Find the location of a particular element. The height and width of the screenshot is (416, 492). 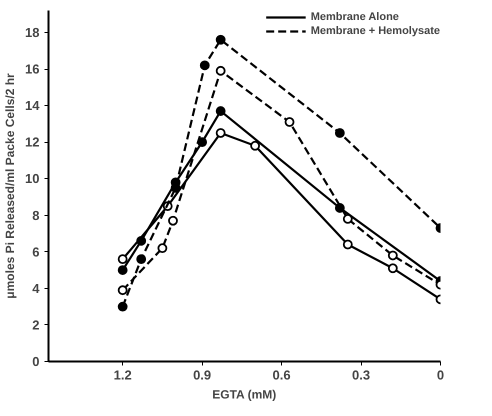

y-tick-label: 4 is located at coordinates (36, 288).